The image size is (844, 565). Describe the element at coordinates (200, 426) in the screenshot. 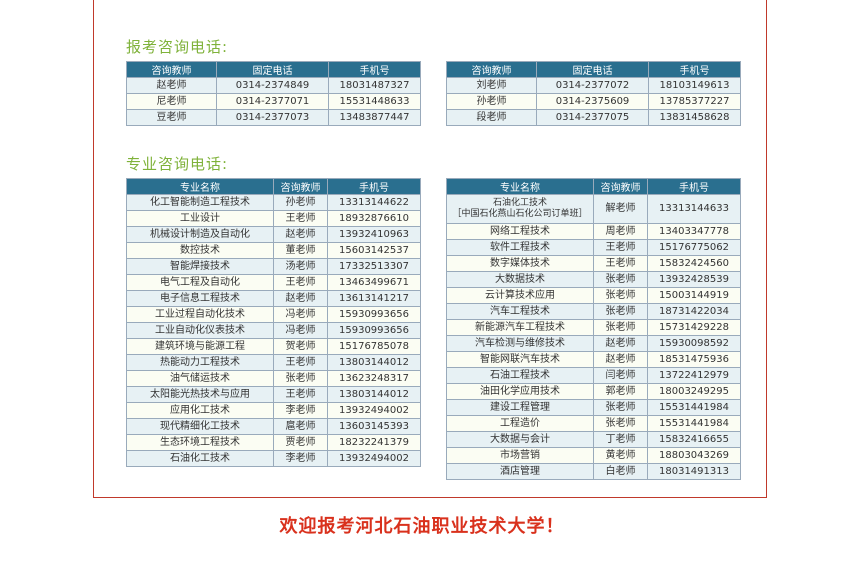

I see `table-cell: 现代精细化工技术` at that location.